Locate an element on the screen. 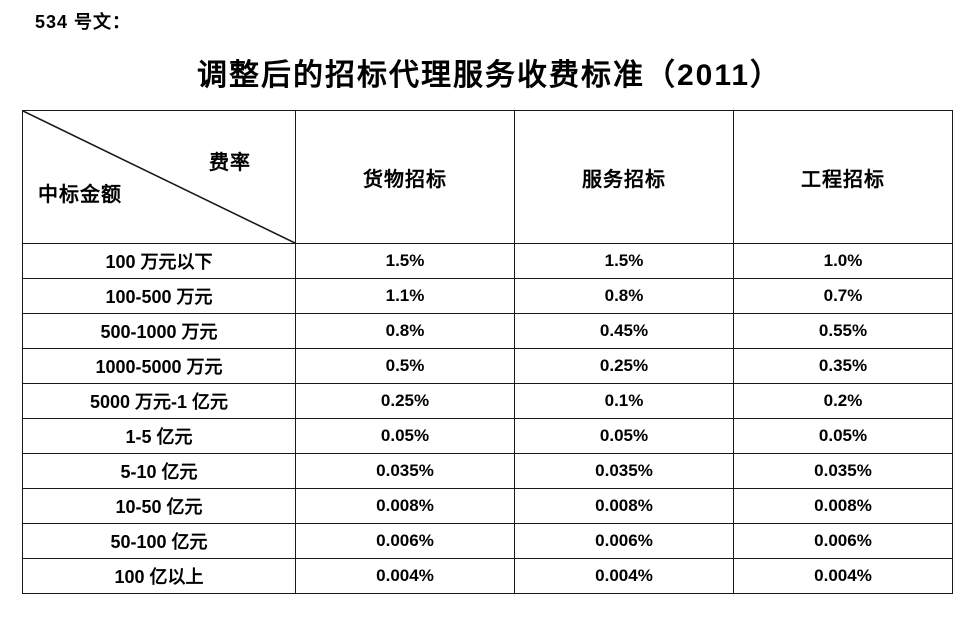 Image resolution: width=979 pixels, height=629 pixels. table-row: 10-50 亿元 0.008% 0.008% 0.008% is located at coordinates (487, 506).